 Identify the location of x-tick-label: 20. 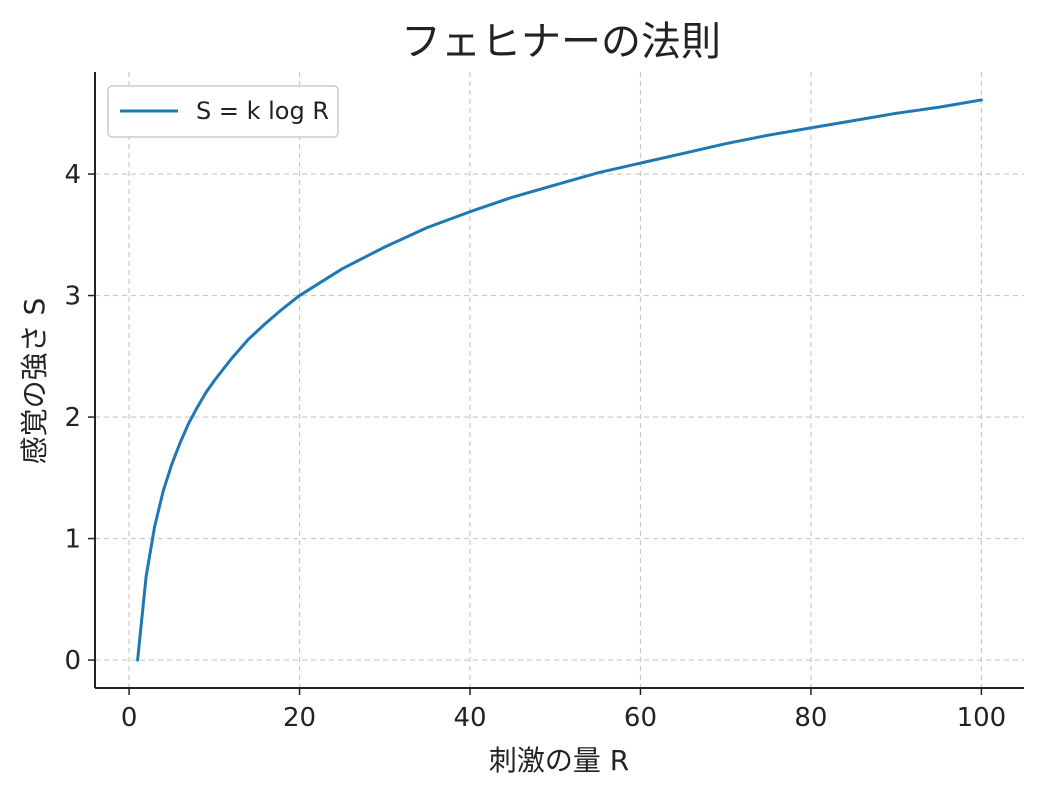
(299, 718).